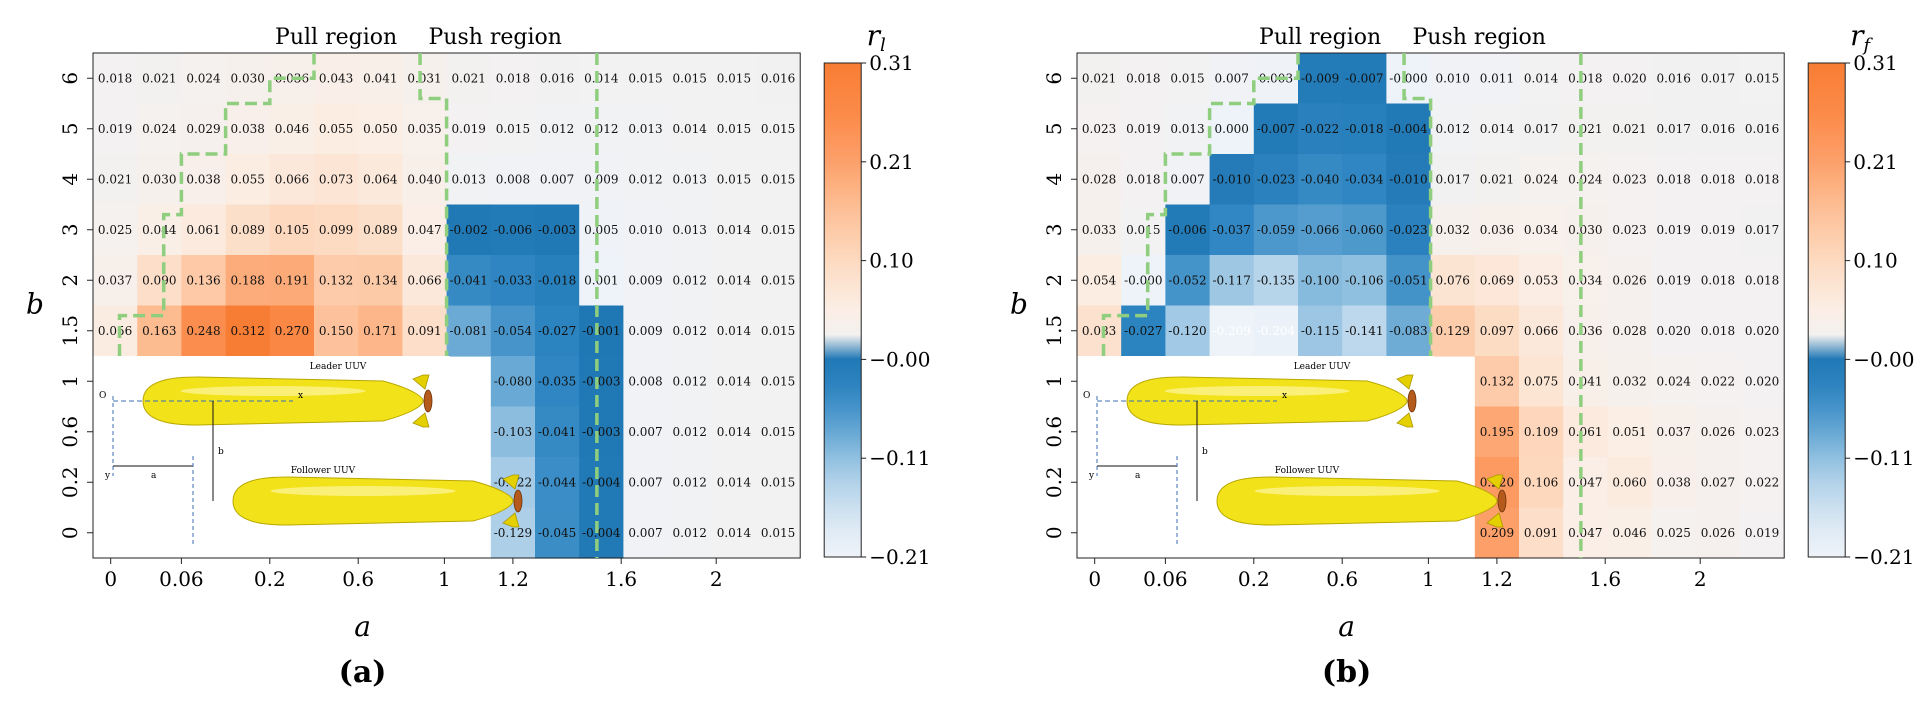 The height and width of the screenshot is (713, 1917). What do you see at coordinates (1284, 396) in the screenshot?
I see `x-axis-label: x` at bounding box center [1284, 396].